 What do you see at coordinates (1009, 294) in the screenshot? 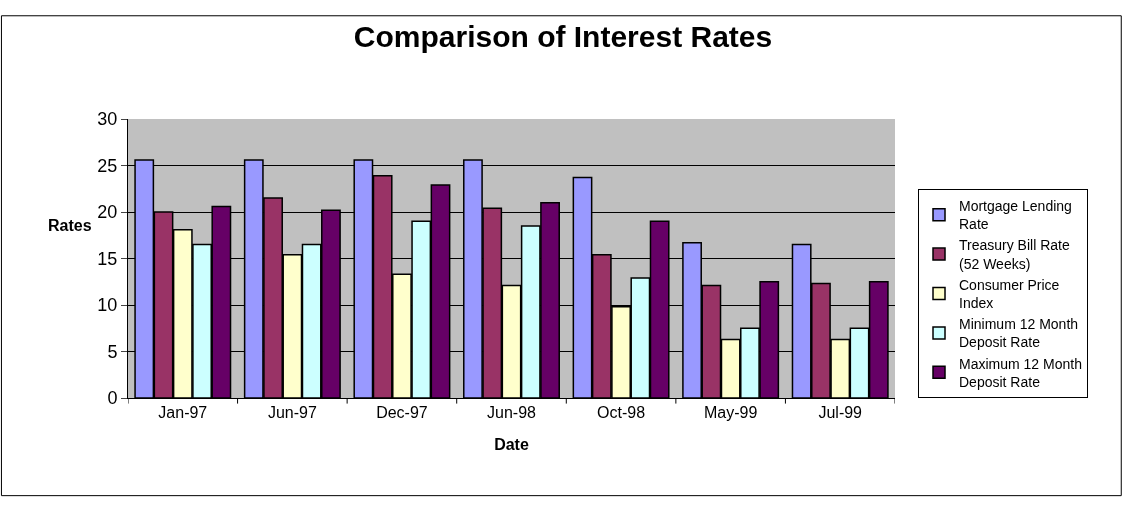
I see `legend-label: Consumer Price Index` at bounding box center [1009, 294].